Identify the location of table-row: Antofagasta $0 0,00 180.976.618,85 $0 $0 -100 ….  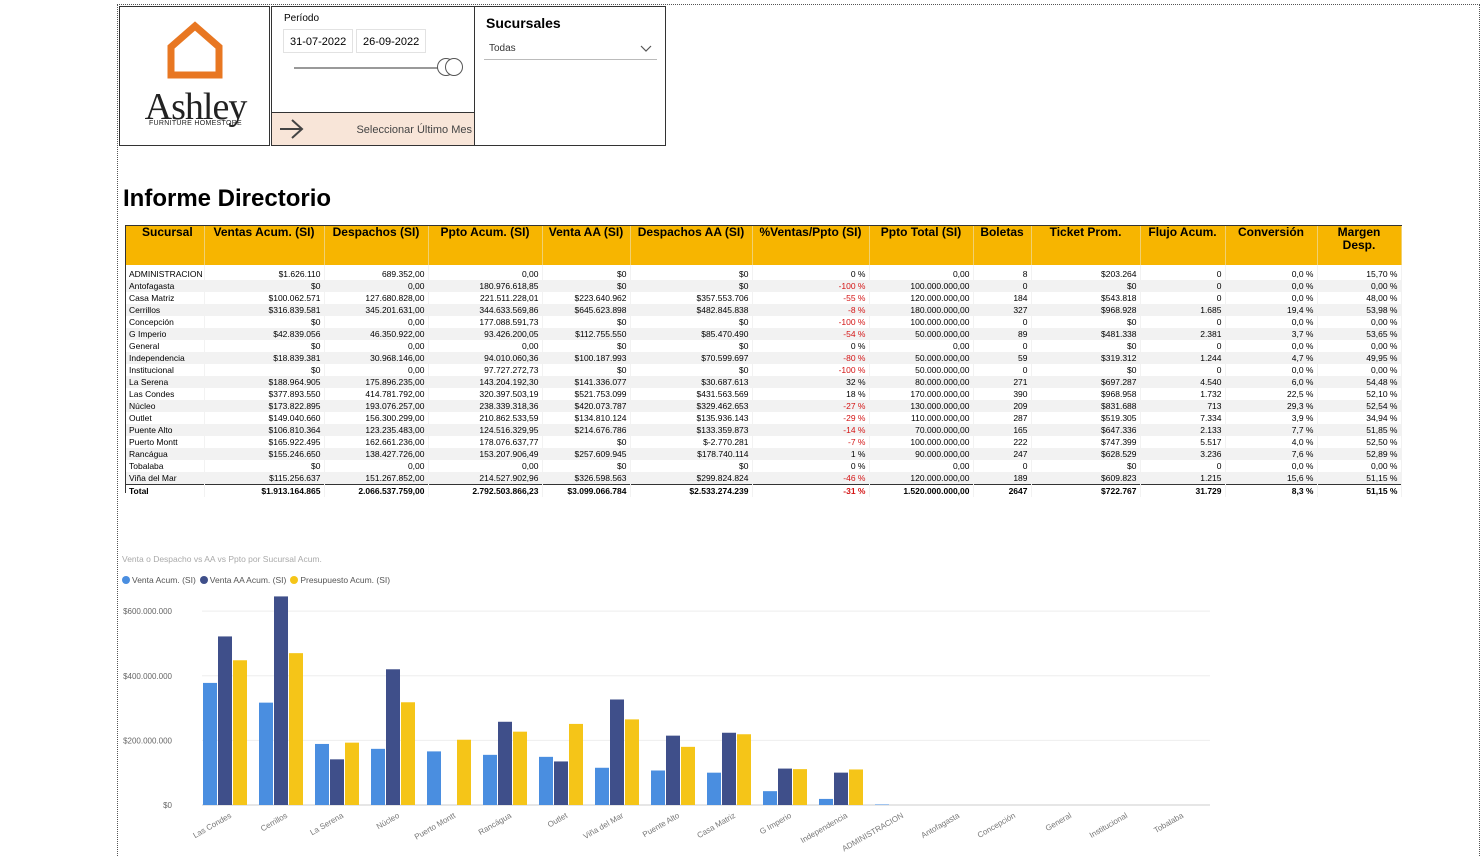
(764, 286).